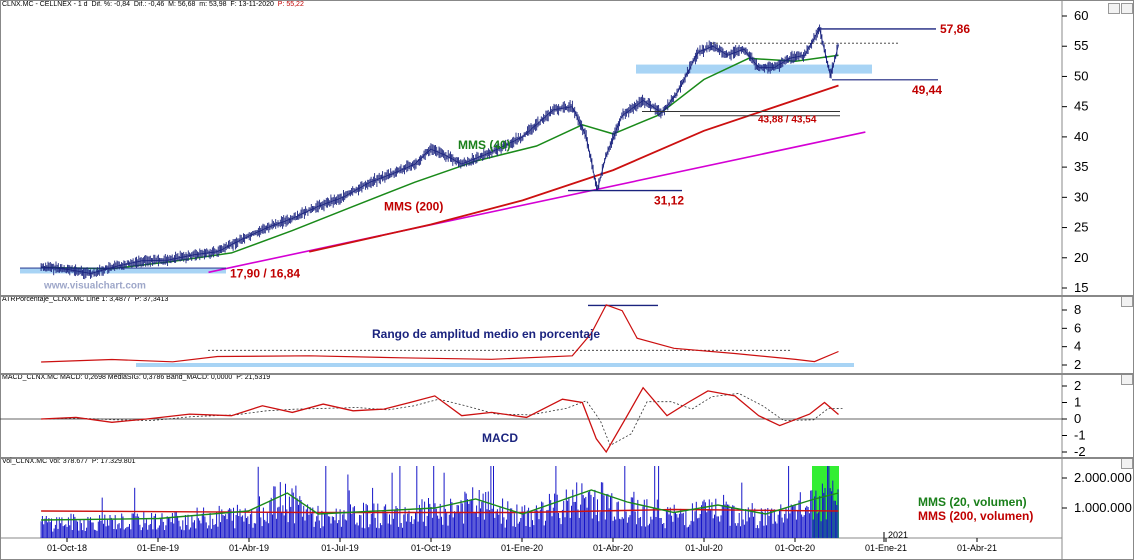 This screenshot has width=1134, height=560. What do you see at coordinates (1103, 507) in the screenshot?
I see `y-tick-label: 1.000.000` at bounding box center [1103, 507].